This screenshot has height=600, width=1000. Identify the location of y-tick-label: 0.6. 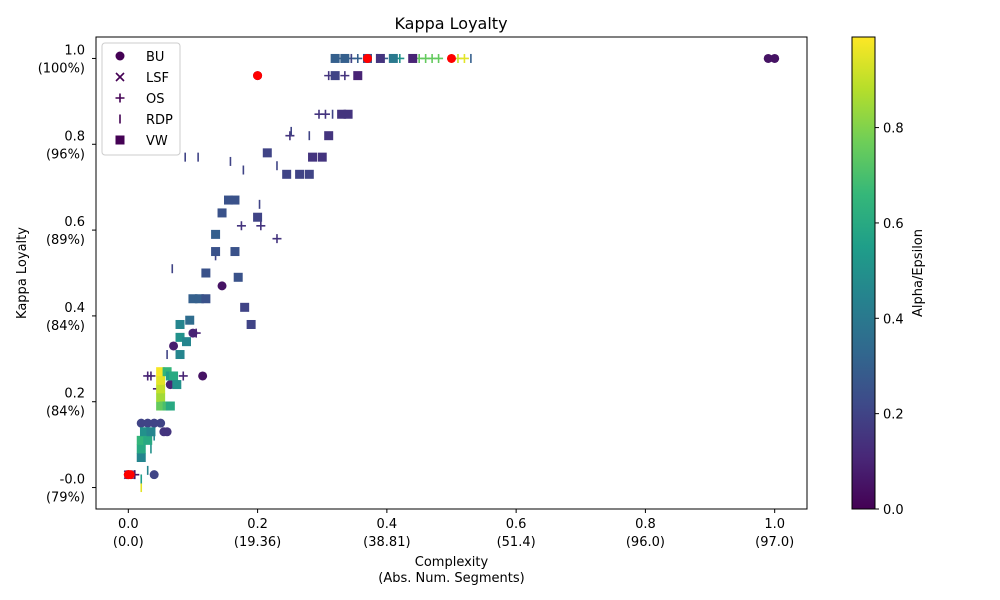
(74, 222).